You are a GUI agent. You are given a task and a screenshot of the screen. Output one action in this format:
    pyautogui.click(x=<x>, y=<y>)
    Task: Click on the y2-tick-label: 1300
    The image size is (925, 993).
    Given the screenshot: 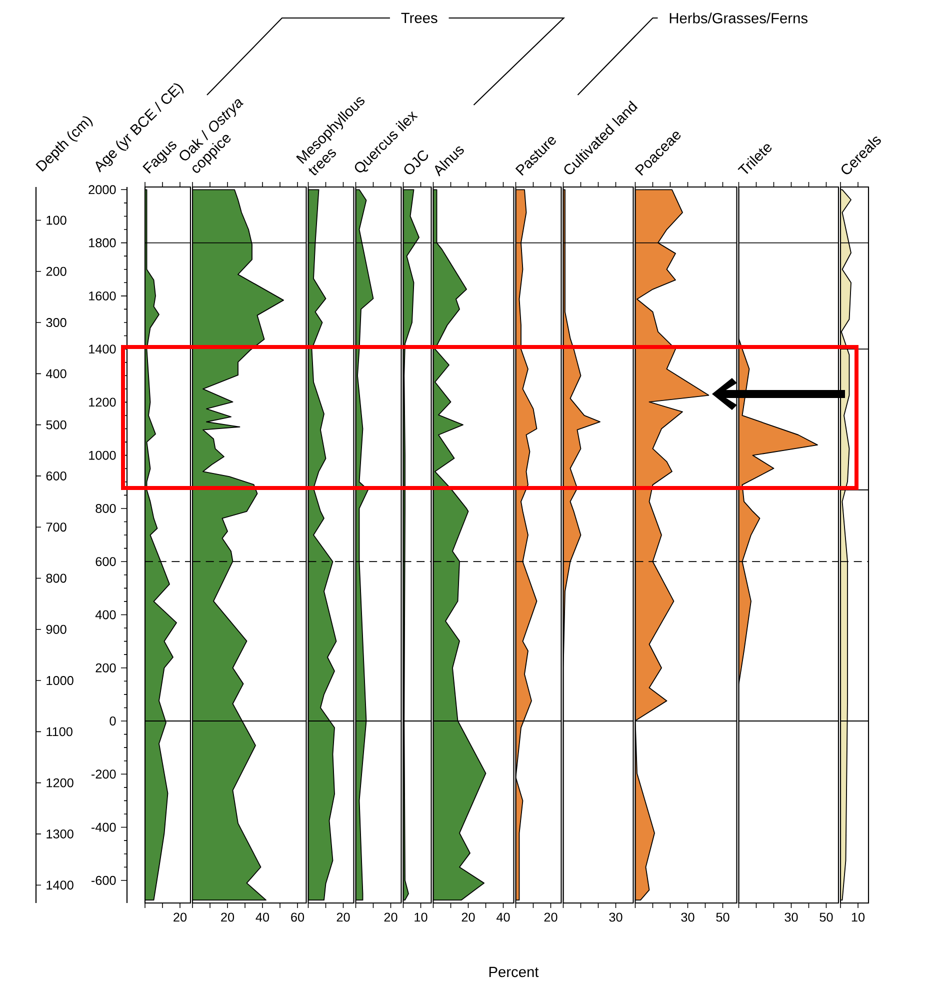 What is the action you would take?
    pyautogui.click(x=60, y=833)
    